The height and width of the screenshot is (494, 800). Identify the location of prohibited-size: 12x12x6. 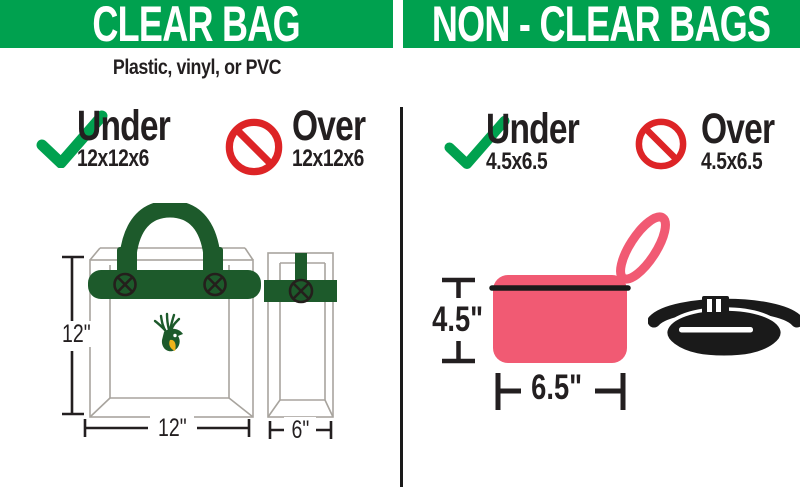
(328, 158).